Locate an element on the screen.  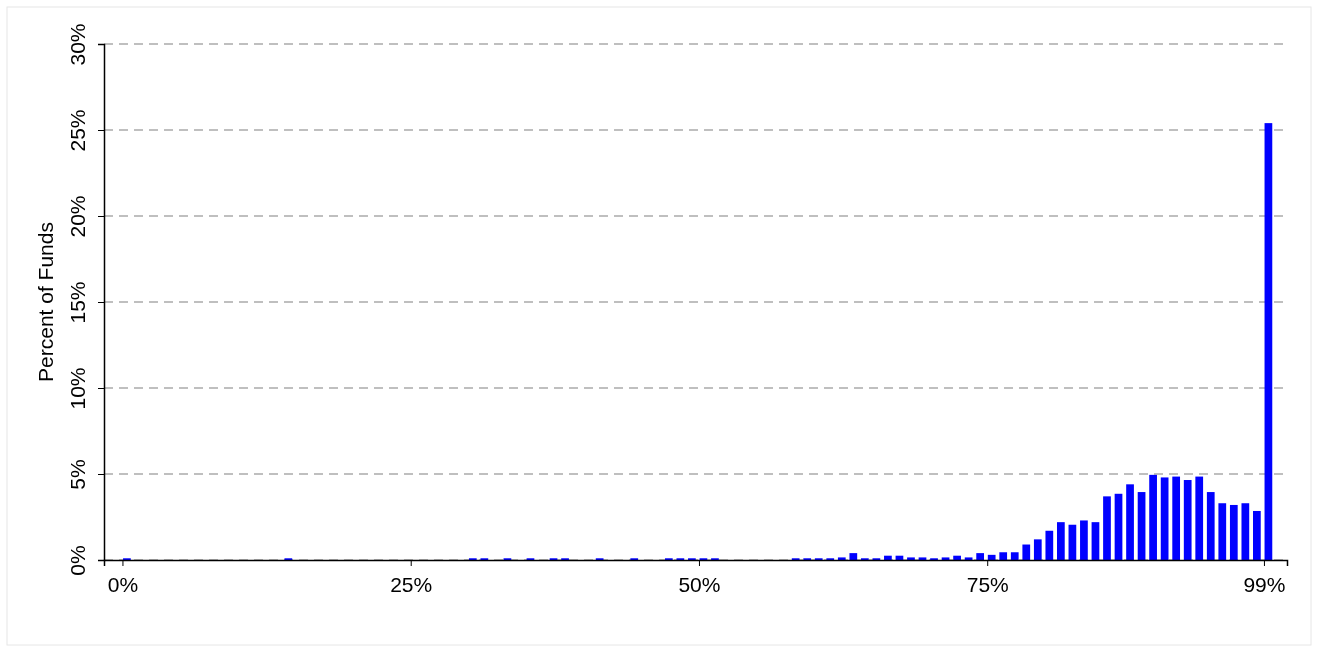
y-tick-label: 25% is located at coordinates (77, 130).